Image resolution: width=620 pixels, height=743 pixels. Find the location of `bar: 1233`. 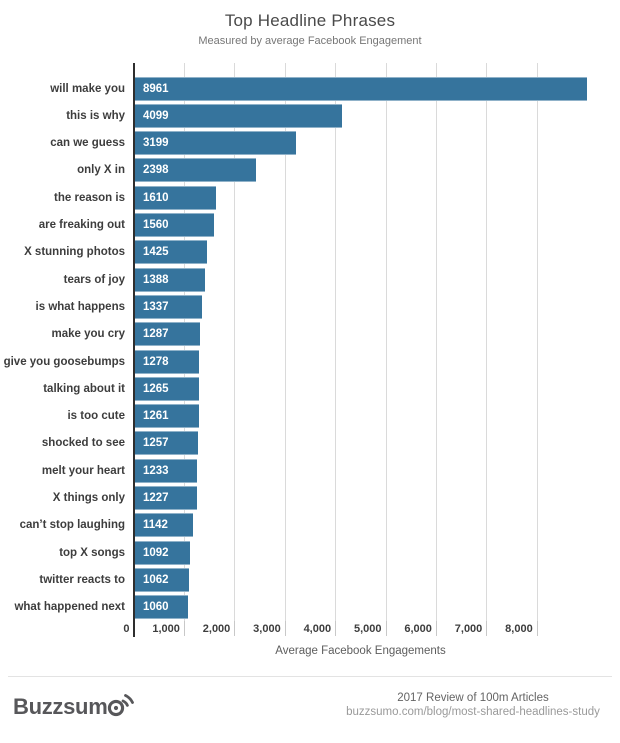

bar: 1233 is located at coordinates (166, 470).